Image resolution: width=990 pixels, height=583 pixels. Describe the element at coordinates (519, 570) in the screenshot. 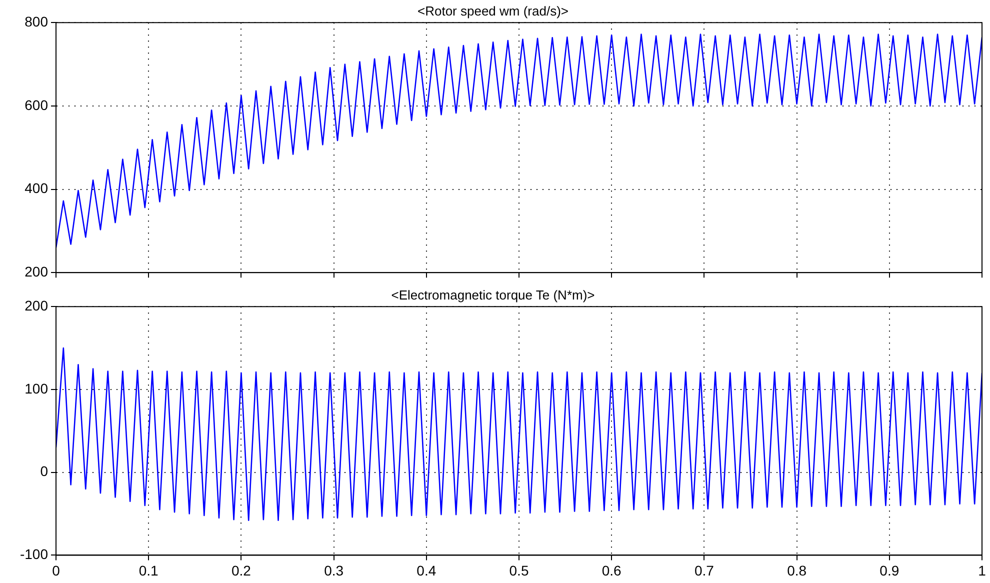

I see `x-tick-label: 0.5` at that location.